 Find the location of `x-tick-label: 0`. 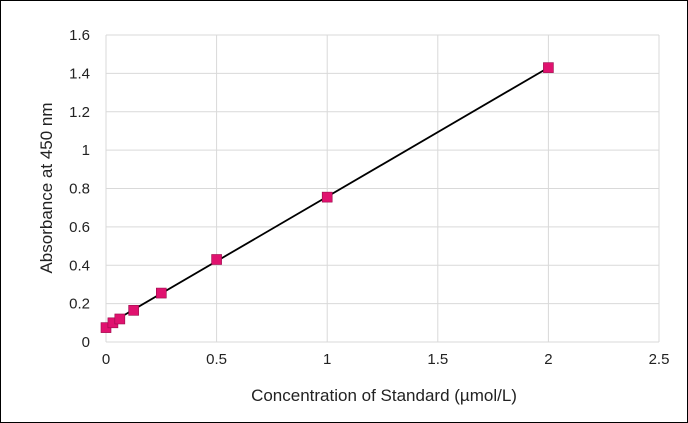

x-tick-label: 0 is located at coordinates (106, 359).